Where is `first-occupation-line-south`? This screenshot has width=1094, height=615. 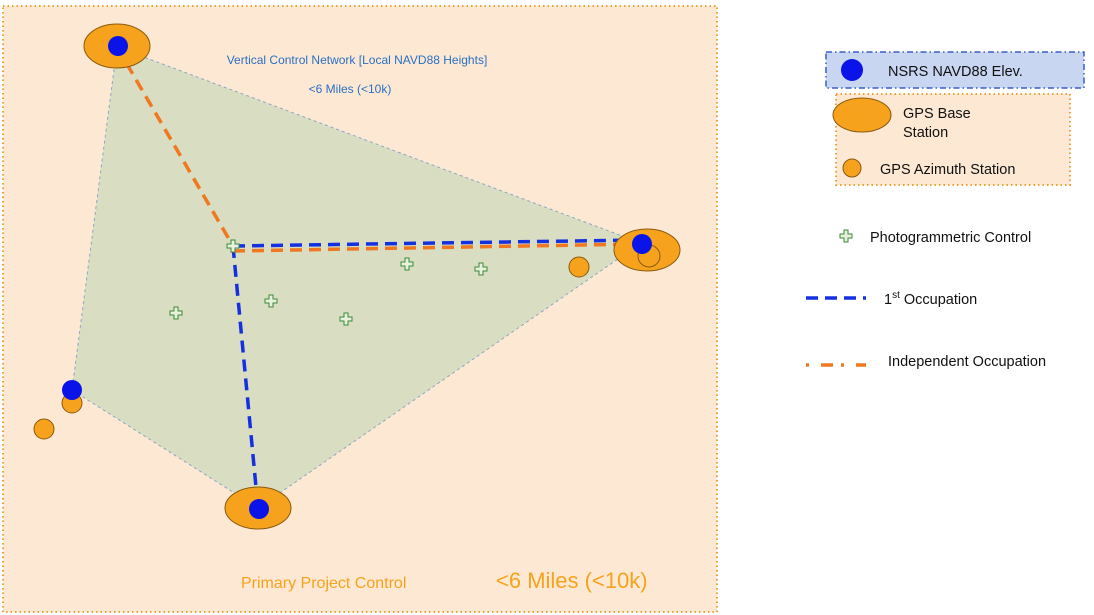 first-occupation-line-south is located at coordinates (245, 377).